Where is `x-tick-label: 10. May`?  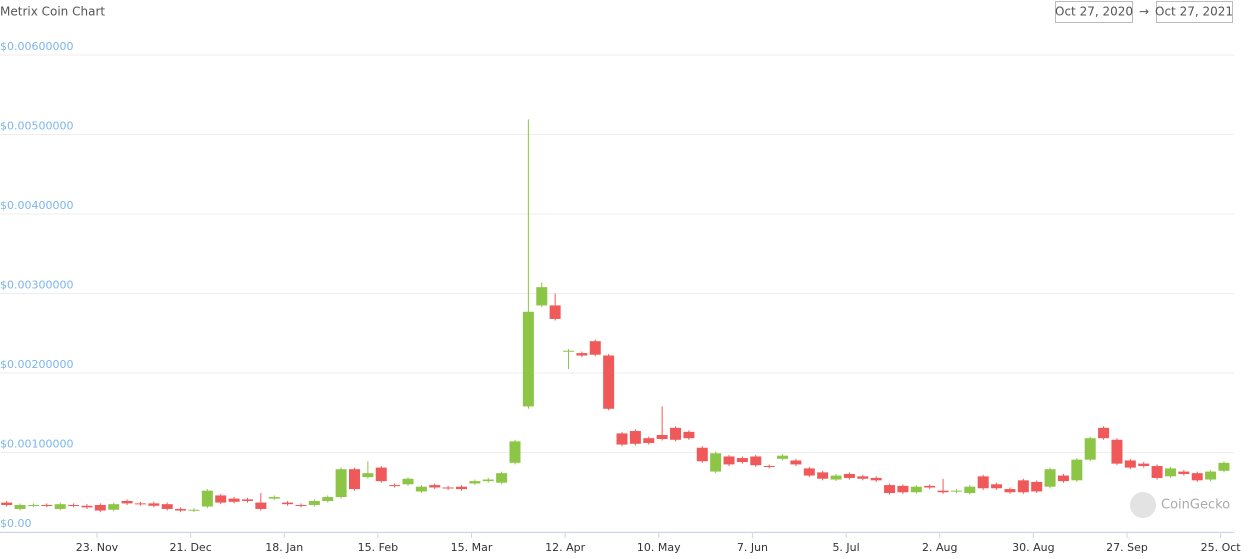 x-tick-label: 10. May is located at coordinates (659, 547).